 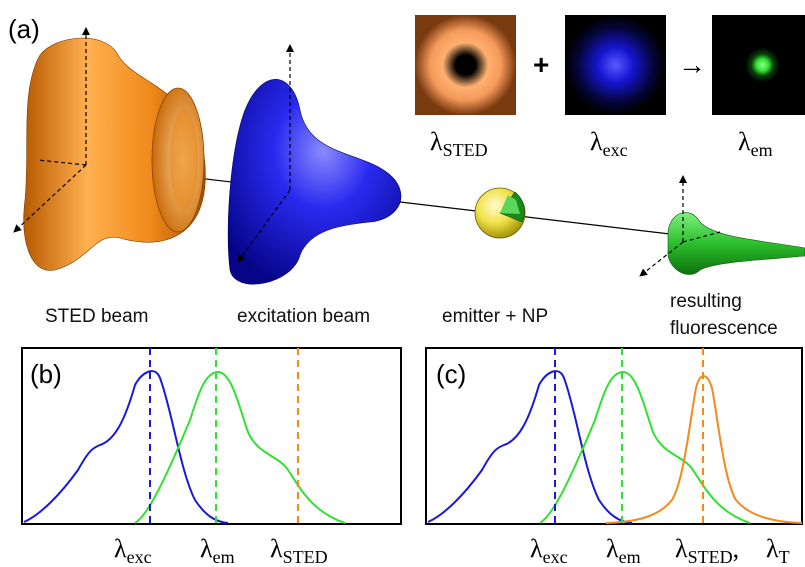 I want to click on psf-arrow-operator: →, so click(x=692, y=64).